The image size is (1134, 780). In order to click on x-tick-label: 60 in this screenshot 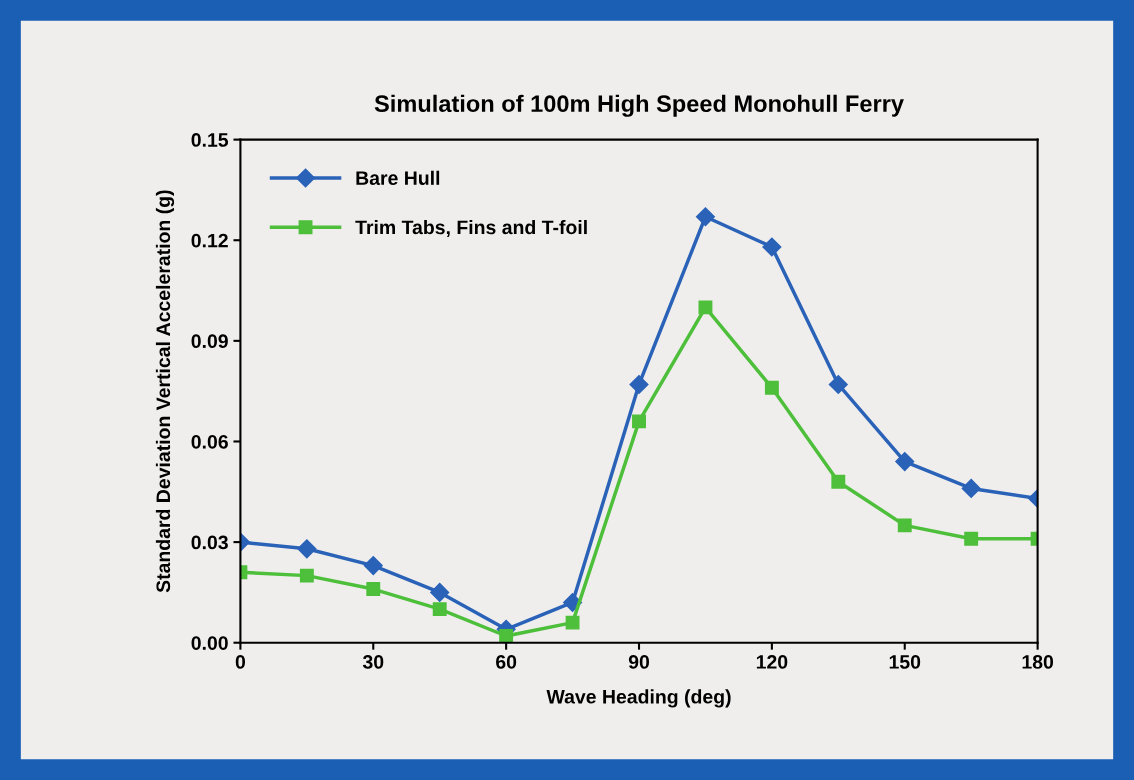, I will do `click(506, 662)`.